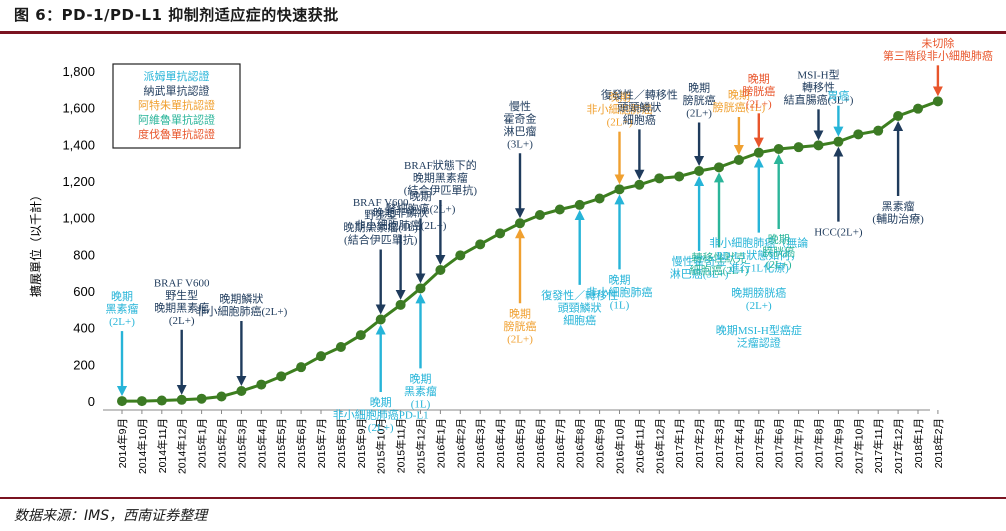 The image size is (1006, 531). I want to click on x-tick-label: 2017年6月, so click(779, 443).